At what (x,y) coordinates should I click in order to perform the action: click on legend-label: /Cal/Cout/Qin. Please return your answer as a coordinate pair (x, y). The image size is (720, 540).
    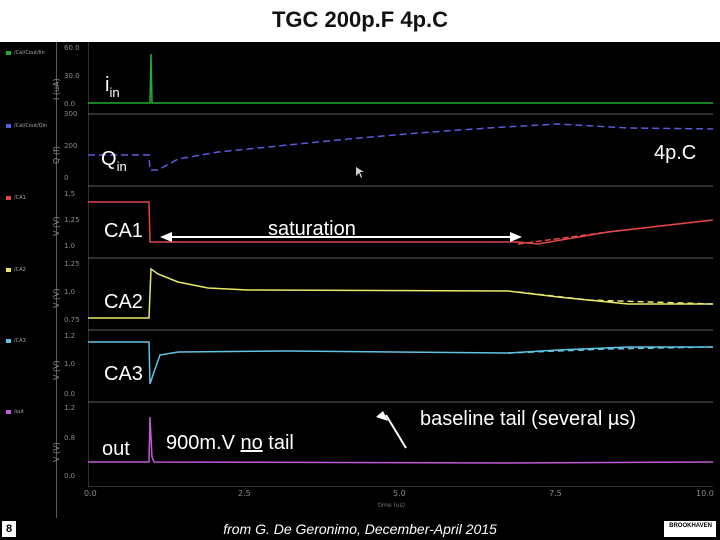
    Looking at the image, I should click on (31, 126).